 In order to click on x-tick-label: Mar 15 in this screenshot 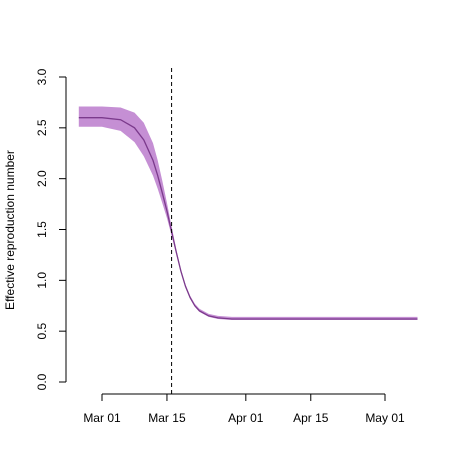, I will do `click(167, 418)`.